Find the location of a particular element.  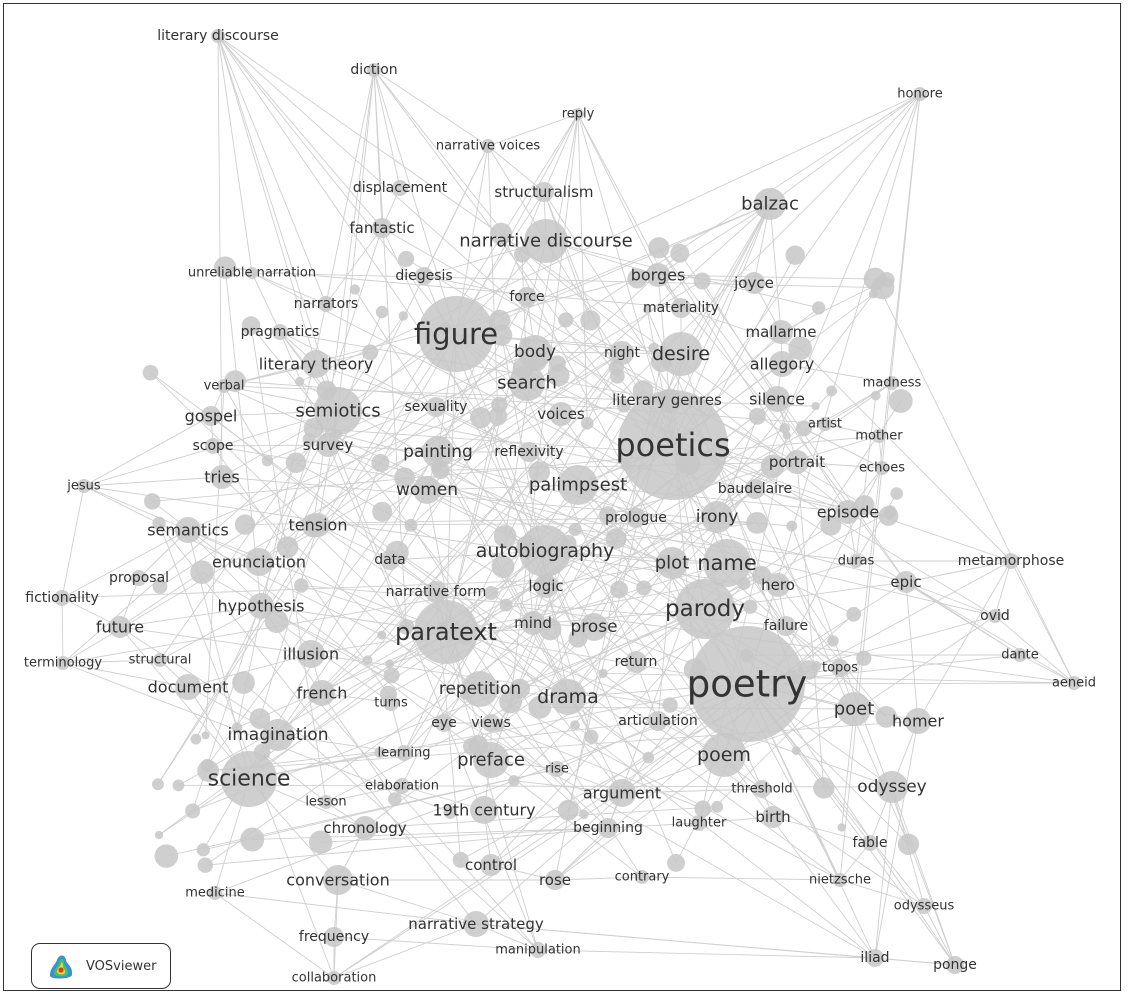

term-label-irony: irony is located at coordinates (717, 517).